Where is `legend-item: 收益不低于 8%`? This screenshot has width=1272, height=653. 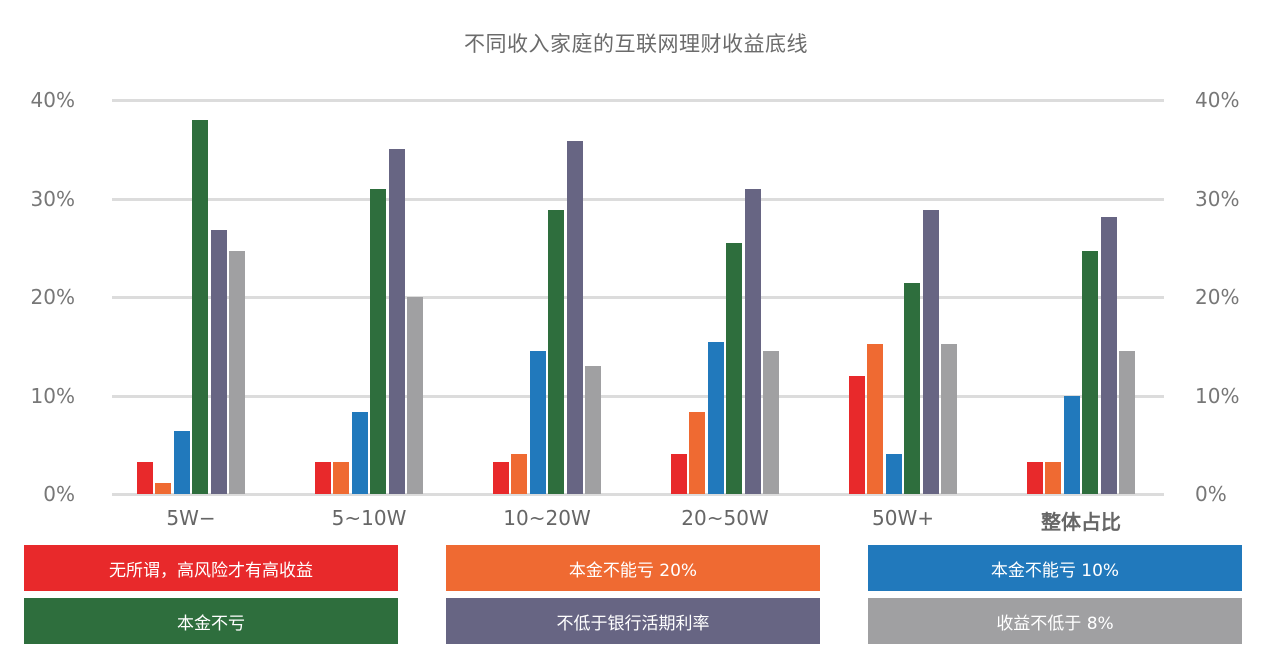 legend-item: 收益不低于 8% is located at coordinates (1055, 621).